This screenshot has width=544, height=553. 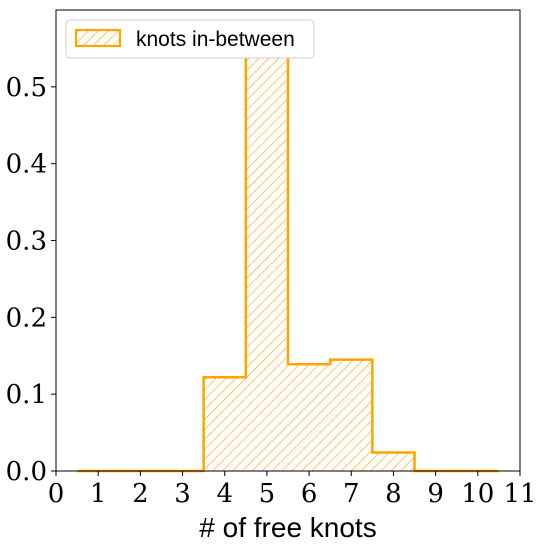 What do you see at coordinates (287, 527) in the screenshot?
I see `x-axis-label: # of free knots` at bounding box center [287, 527].